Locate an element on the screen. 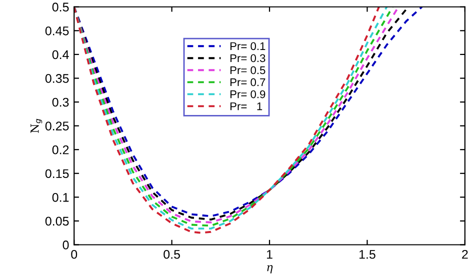 This screenshot has width=472, height=275. y-tick-label: 0.35 is located at coordinates (57, 78).